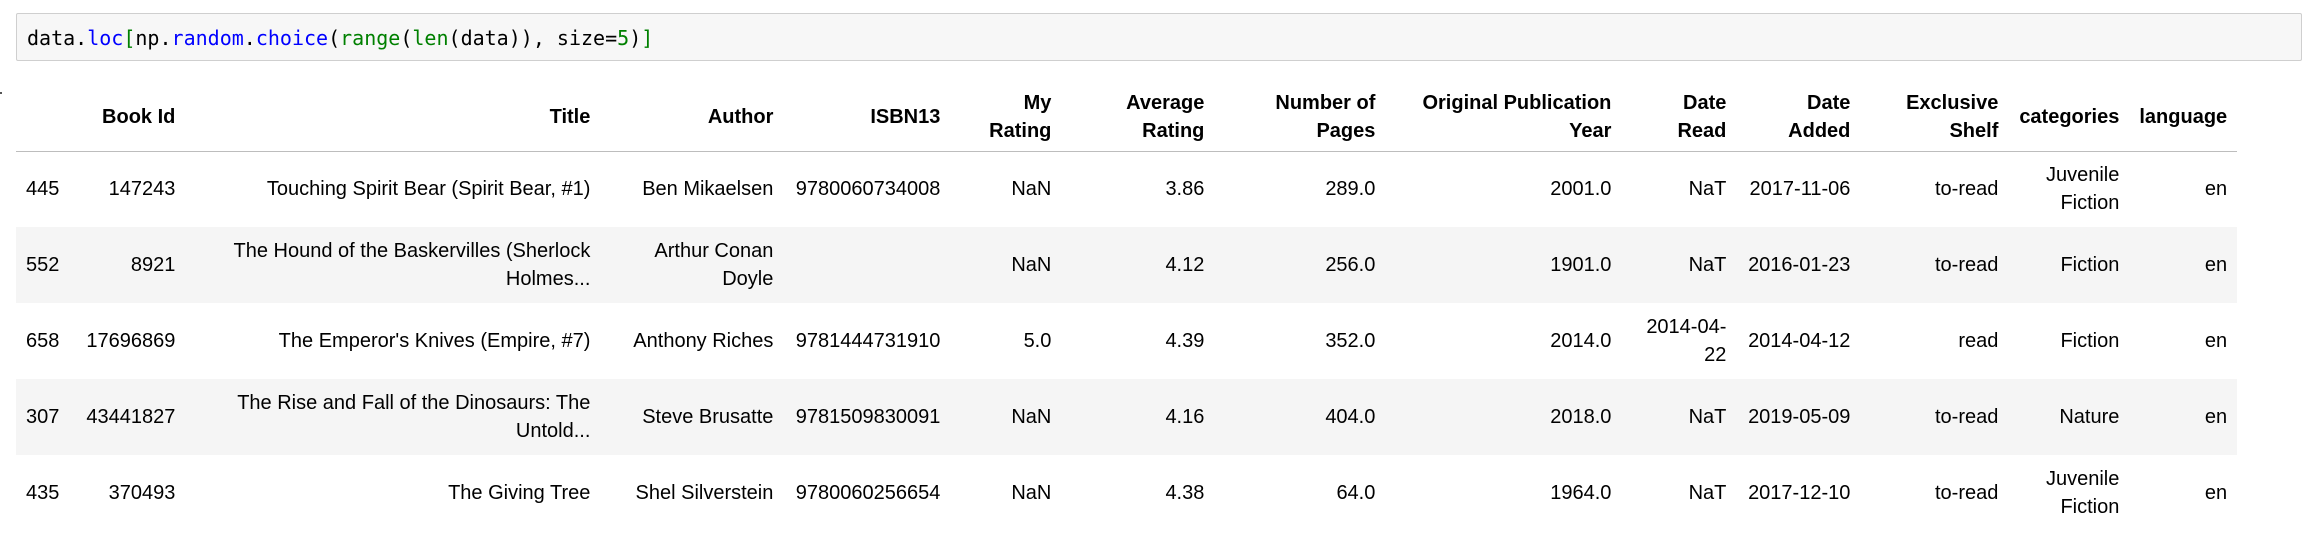  I want to click on column-header: categories, so click(2069, 117).